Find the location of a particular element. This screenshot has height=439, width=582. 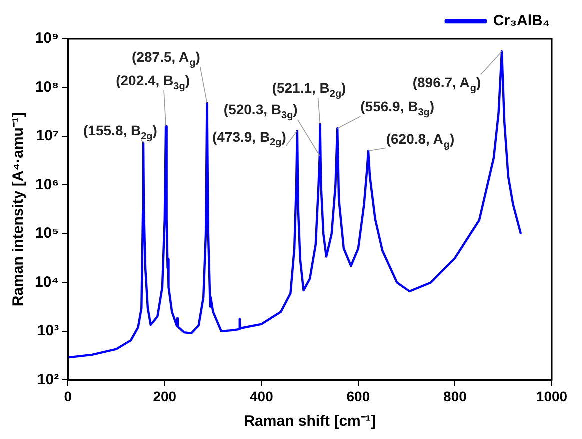

y-tick-label: 10⁴ is located at coordinates (47, 282).